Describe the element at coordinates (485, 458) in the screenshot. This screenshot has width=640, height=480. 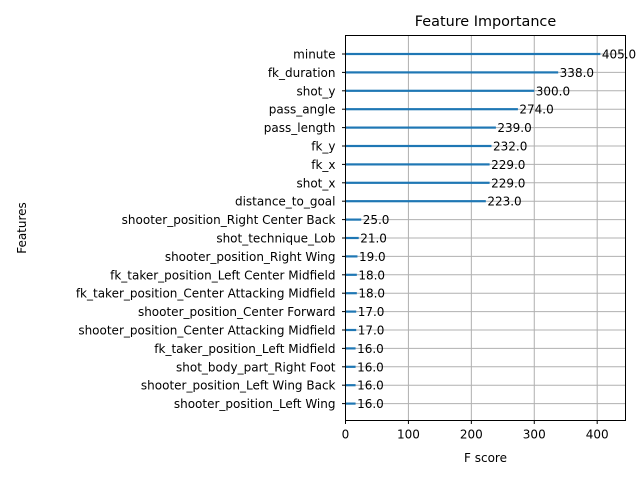
I see `x-axis-title: F score` at that location.